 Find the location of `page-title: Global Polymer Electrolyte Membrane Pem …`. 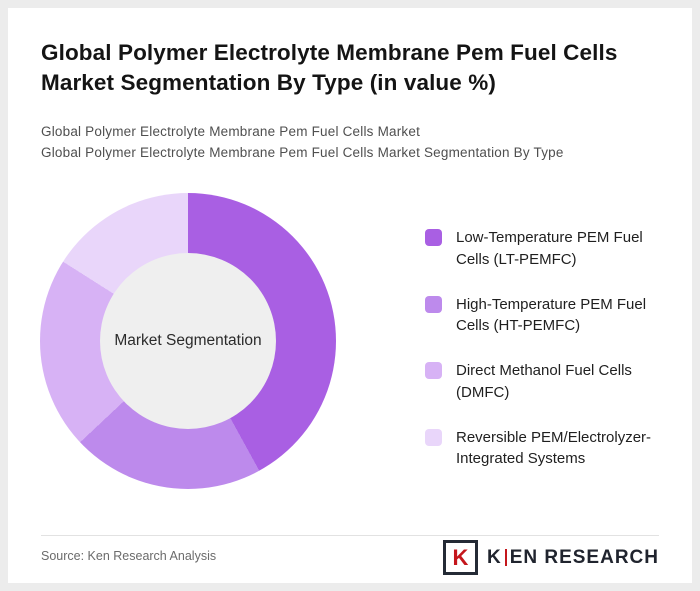

page-title: Global Polymer Electrolyte Membrane Pem … is located at coordinates (329, 68).